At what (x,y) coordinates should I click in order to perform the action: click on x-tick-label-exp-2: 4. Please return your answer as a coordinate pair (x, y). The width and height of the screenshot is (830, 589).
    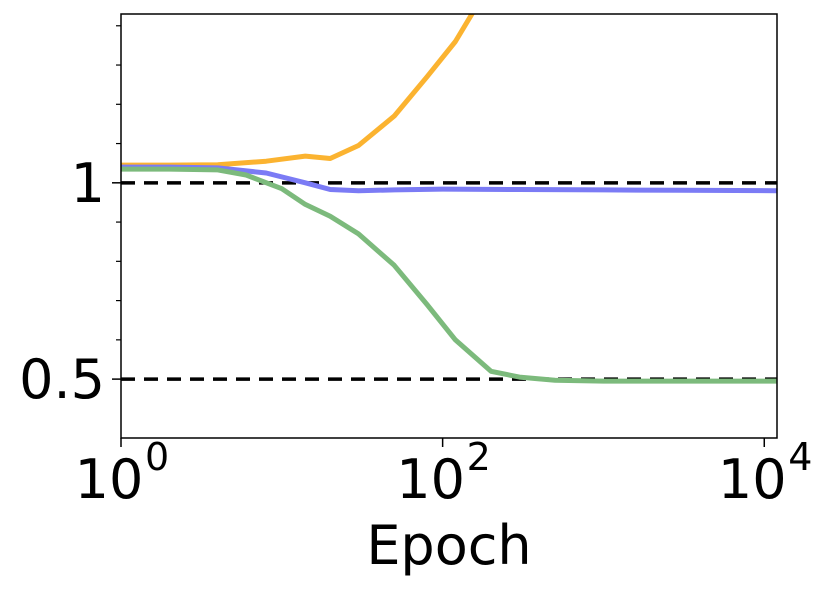
    Looking at the image, I should click on (800, 457).